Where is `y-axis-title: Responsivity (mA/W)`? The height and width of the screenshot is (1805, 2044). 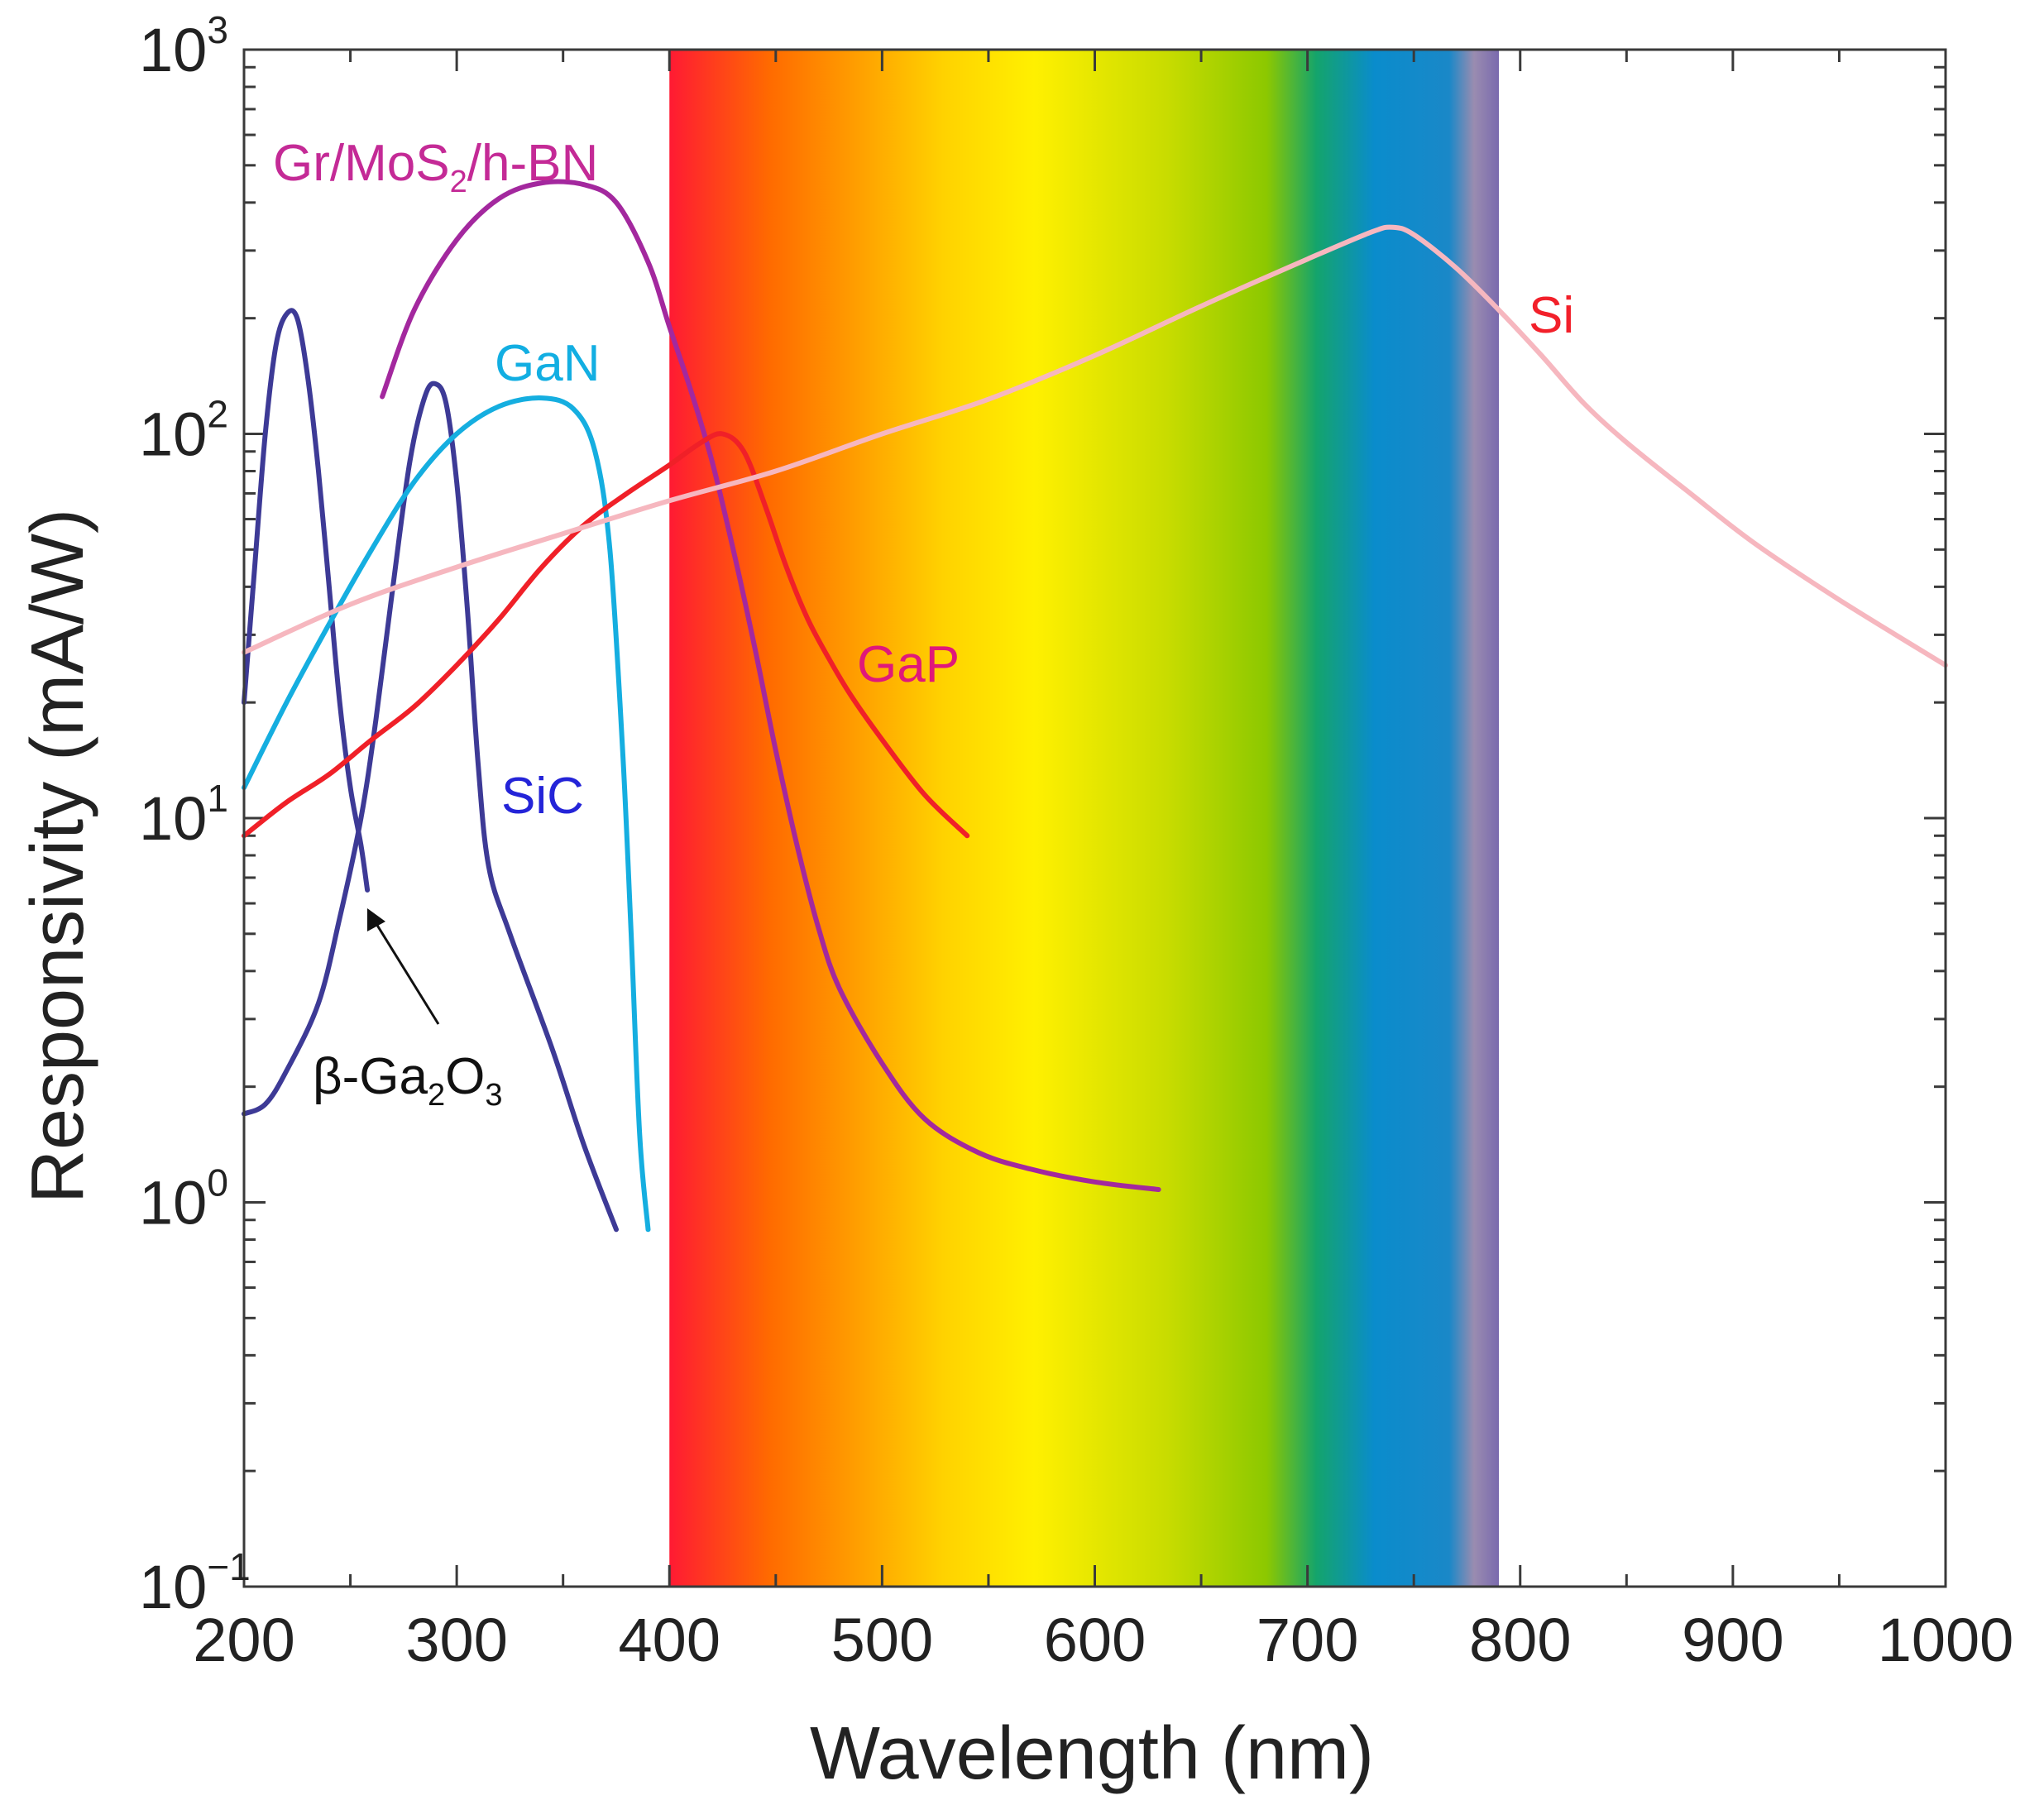 y-axis-title: Responsivity (mA/W) is located at coordinates (58, 856).